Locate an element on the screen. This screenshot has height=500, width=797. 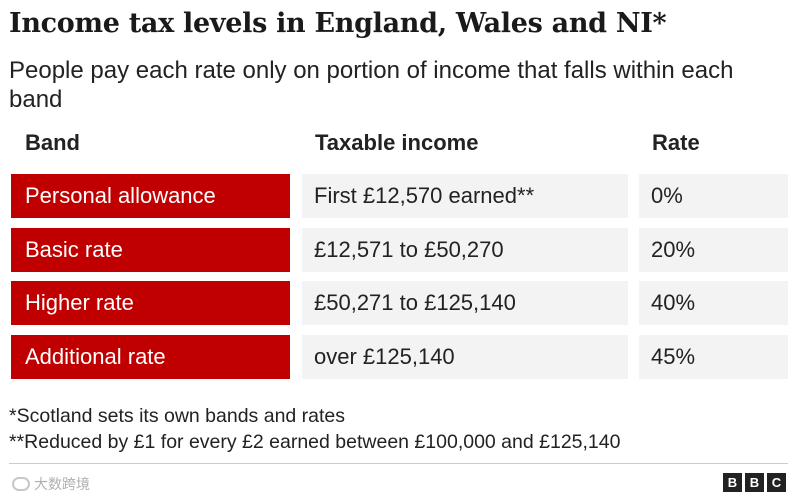
rate-cell: 20% is located at coordinates (713, 250).